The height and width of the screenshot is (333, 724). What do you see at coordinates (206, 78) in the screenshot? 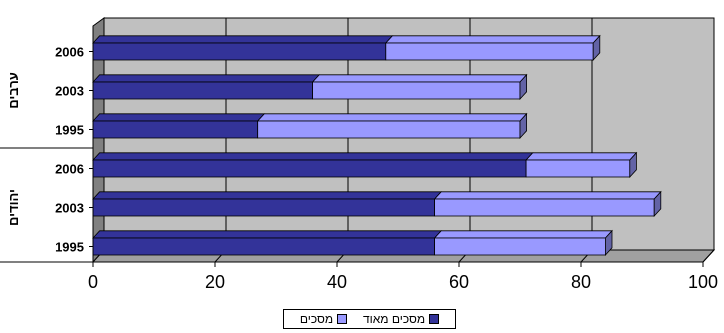
I see `bar-2003-r1-s0-top` at bounding box center [206, 78].